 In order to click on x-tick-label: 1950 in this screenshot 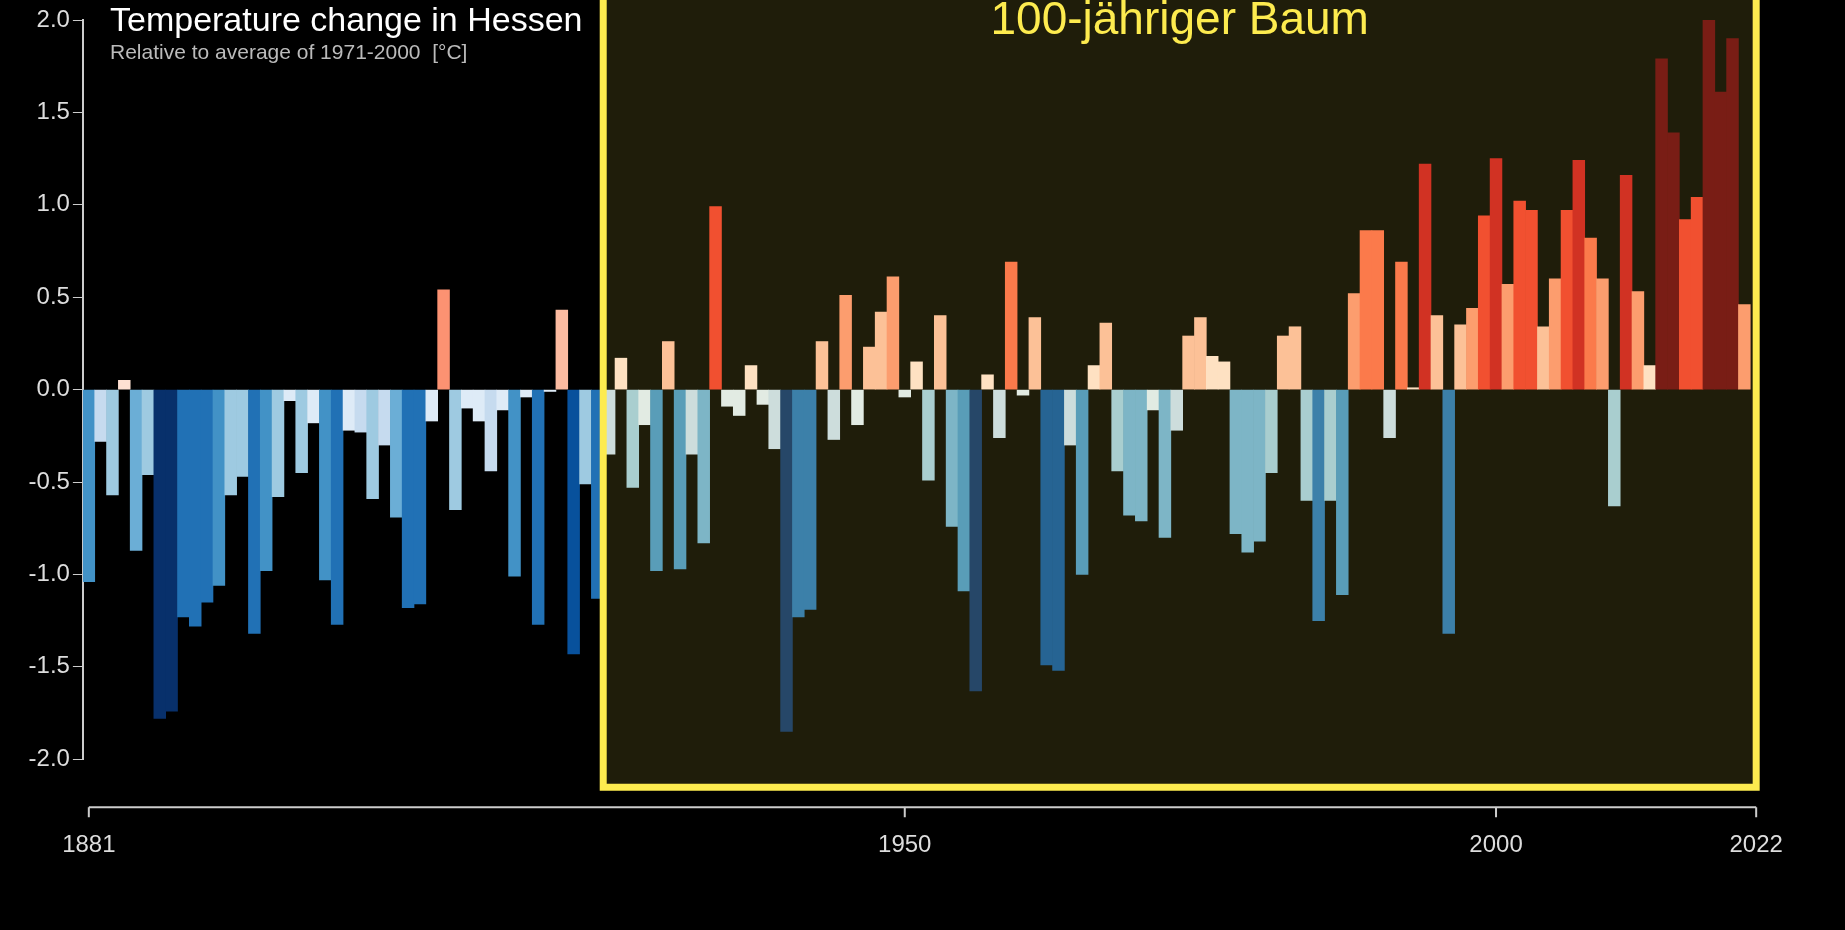, I will do `click(905, 844)`.